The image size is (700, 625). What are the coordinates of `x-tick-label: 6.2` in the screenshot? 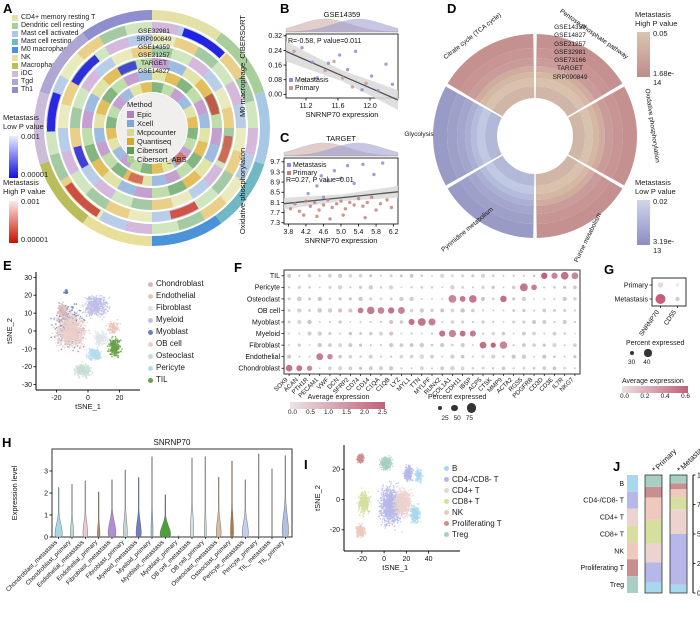 It's located at (394, 232).